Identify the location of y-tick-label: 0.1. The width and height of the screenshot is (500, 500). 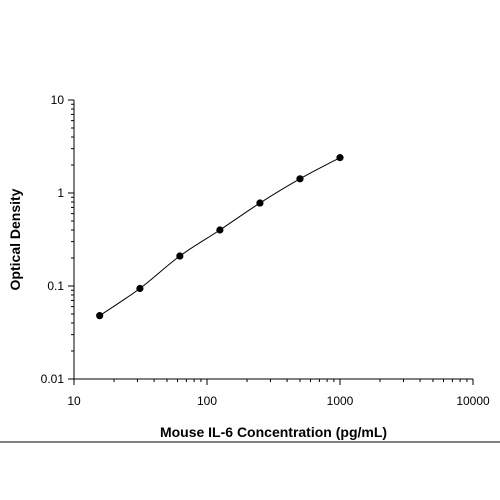
(55, 286).